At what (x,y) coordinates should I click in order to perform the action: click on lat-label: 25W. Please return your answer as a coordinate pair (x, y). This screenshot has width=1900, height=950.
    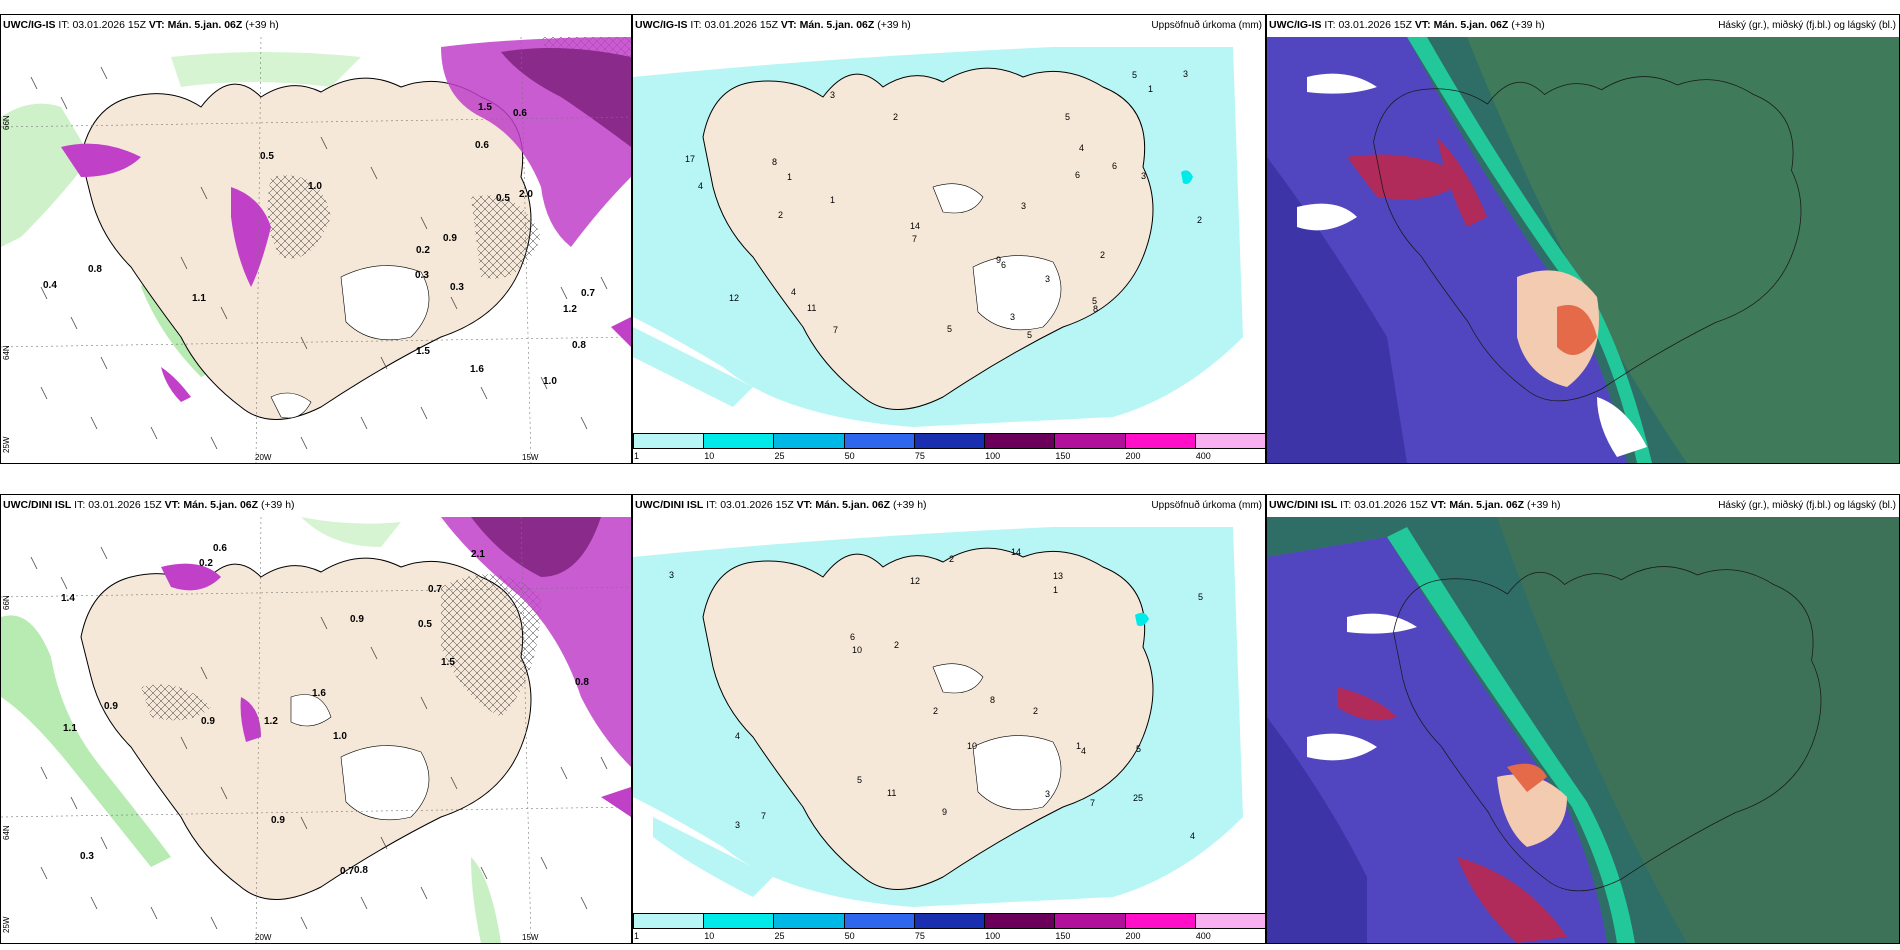
    Looking at the image, I should click on (6, 444).